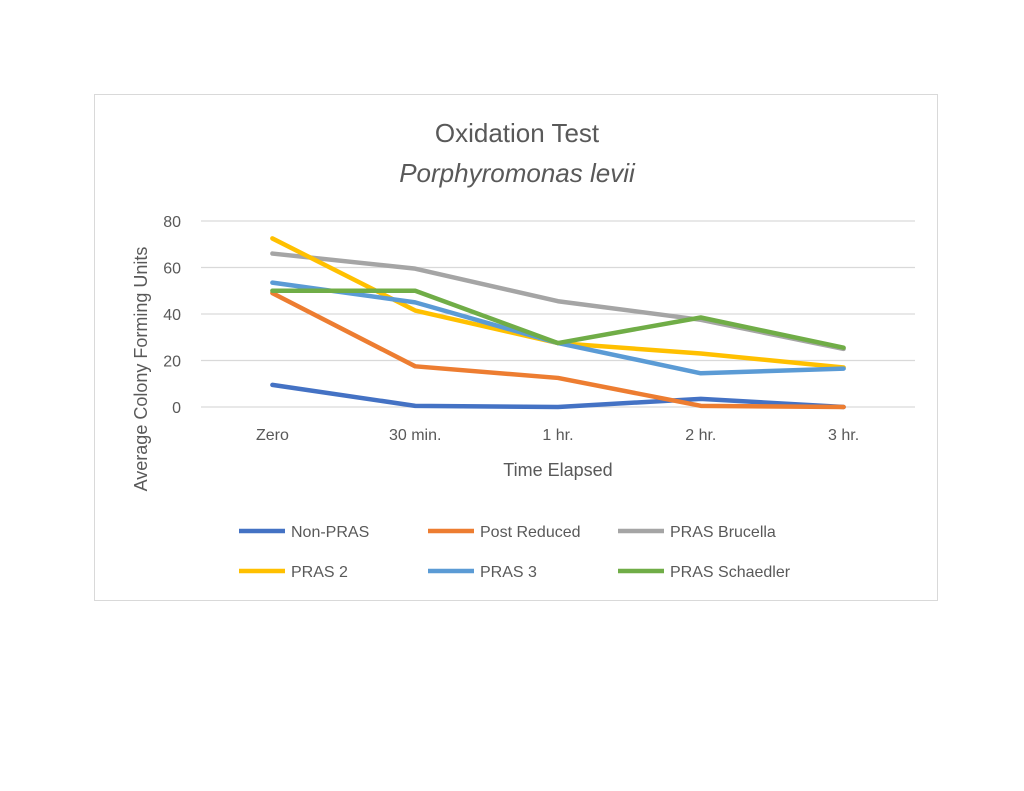 The width and height of the screenshot is (1024, 791). I want to click on y-axis-title: Average Colony Forming Units, so click(141, 369).